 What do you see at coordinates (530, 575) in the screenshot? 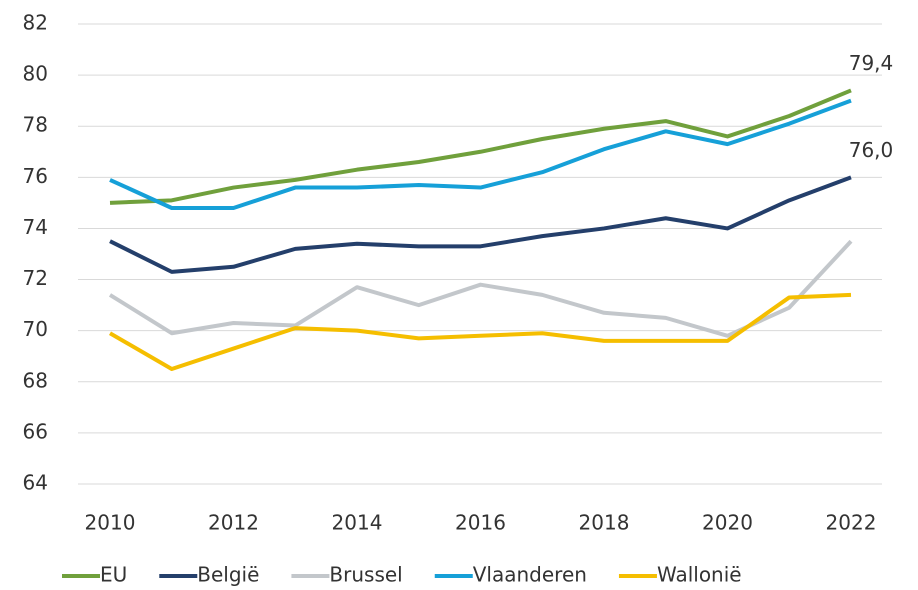
I see `legend-label: Vlaanderen` at bounding box center [530, 575].